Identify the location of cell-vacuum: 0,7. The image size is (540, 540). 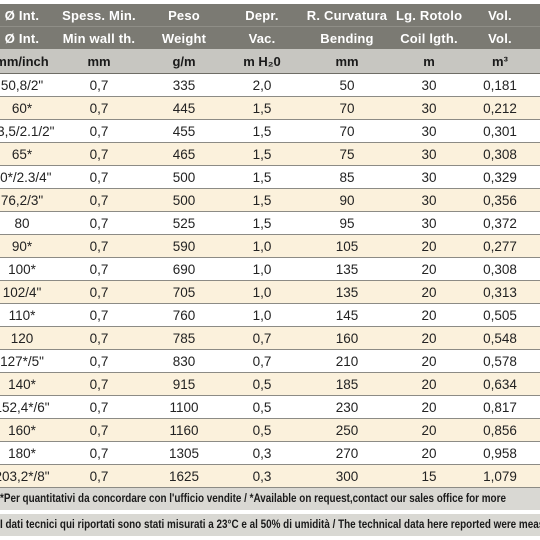
(262, 338).